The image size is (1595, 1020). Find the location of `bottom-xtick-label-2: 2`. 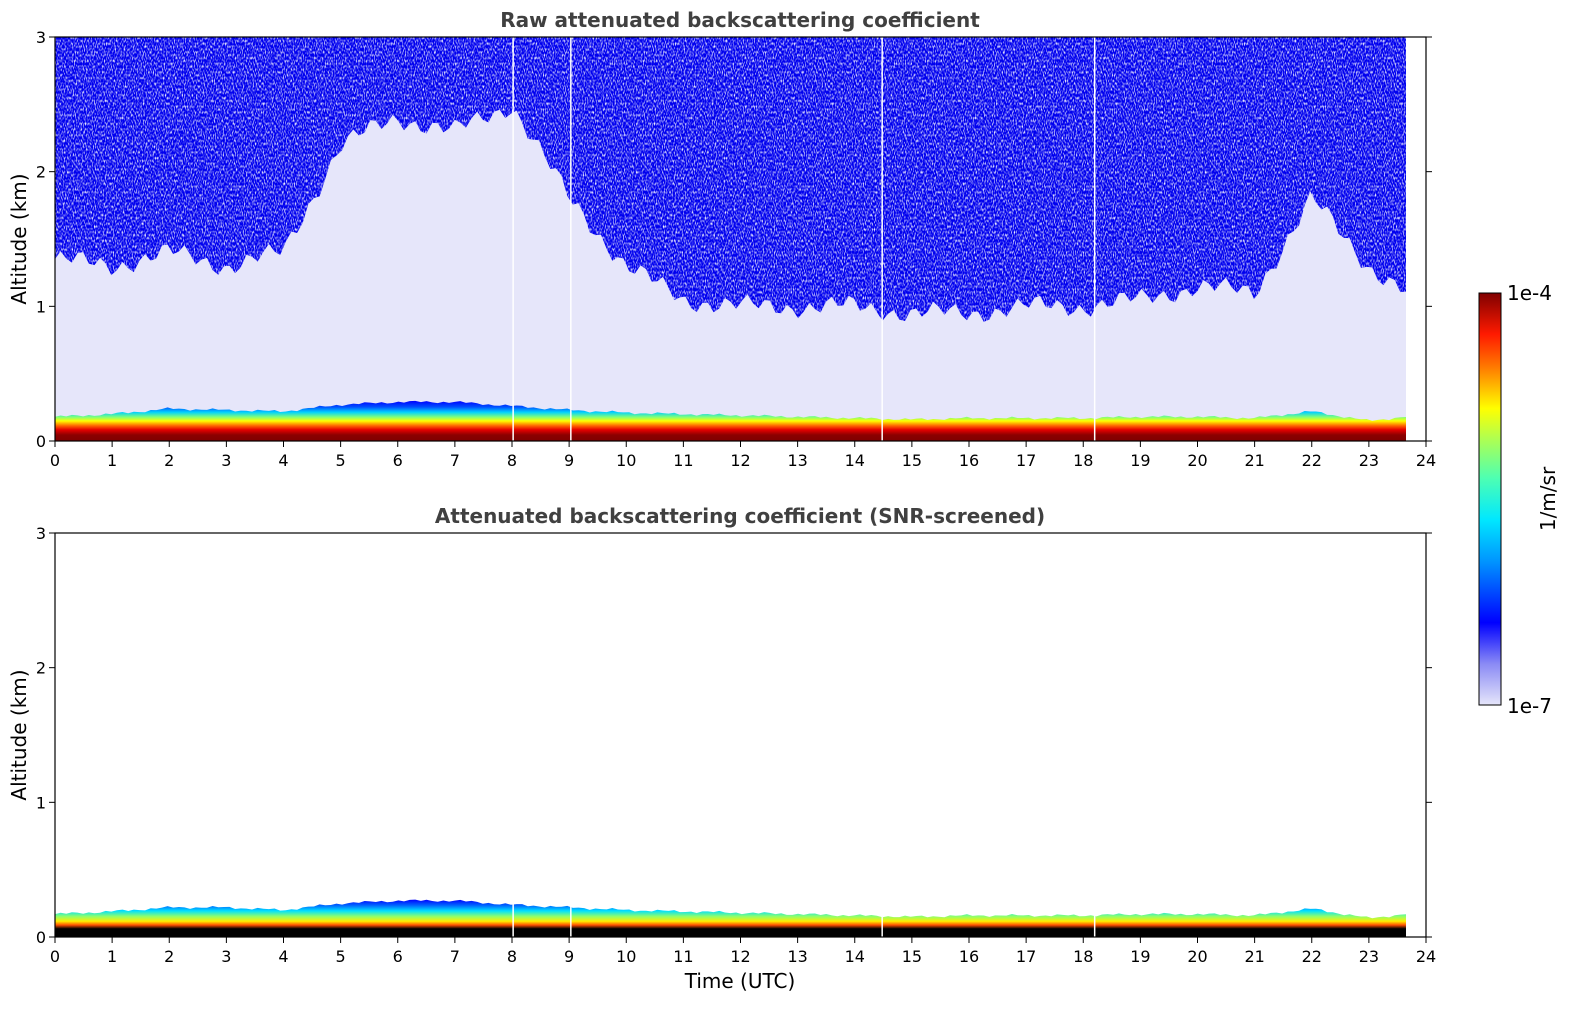

bottom-xtick-label-2: 2 is located at coordinates (169, 956).